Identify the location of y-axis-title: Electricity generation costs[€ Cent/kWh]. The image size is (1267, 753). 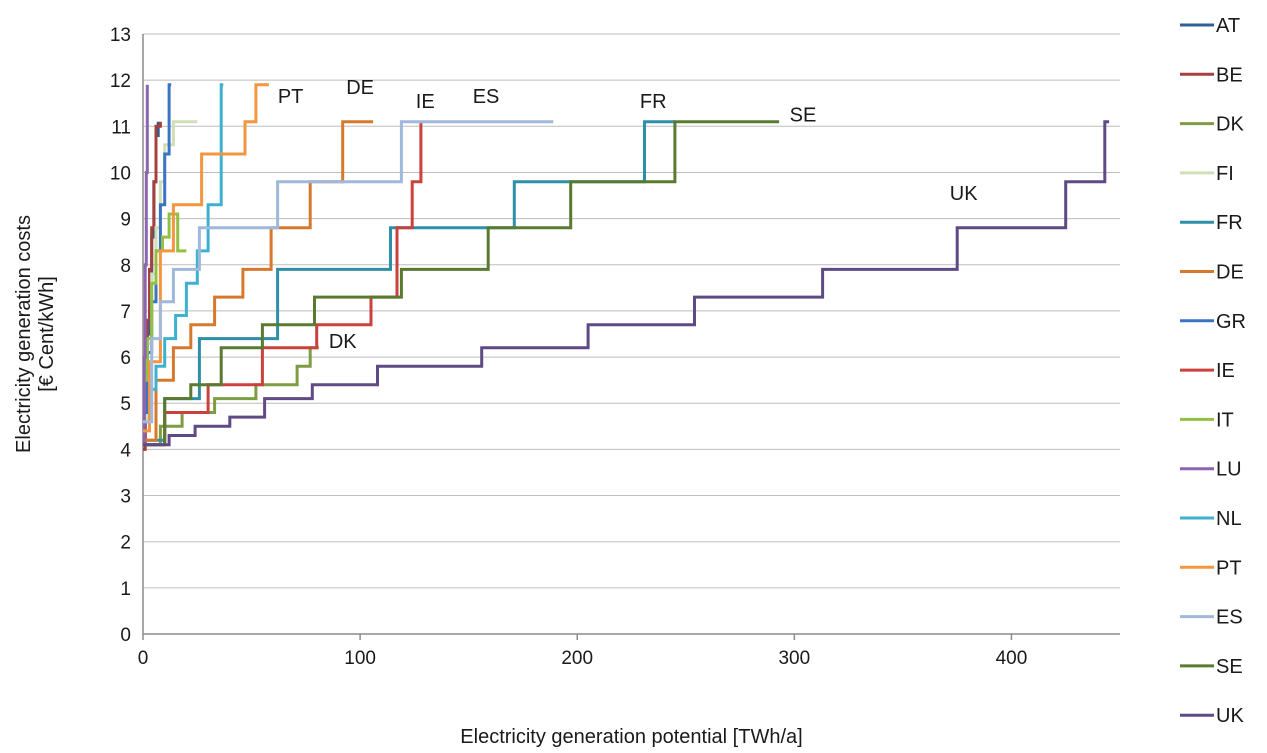
(35, 334).